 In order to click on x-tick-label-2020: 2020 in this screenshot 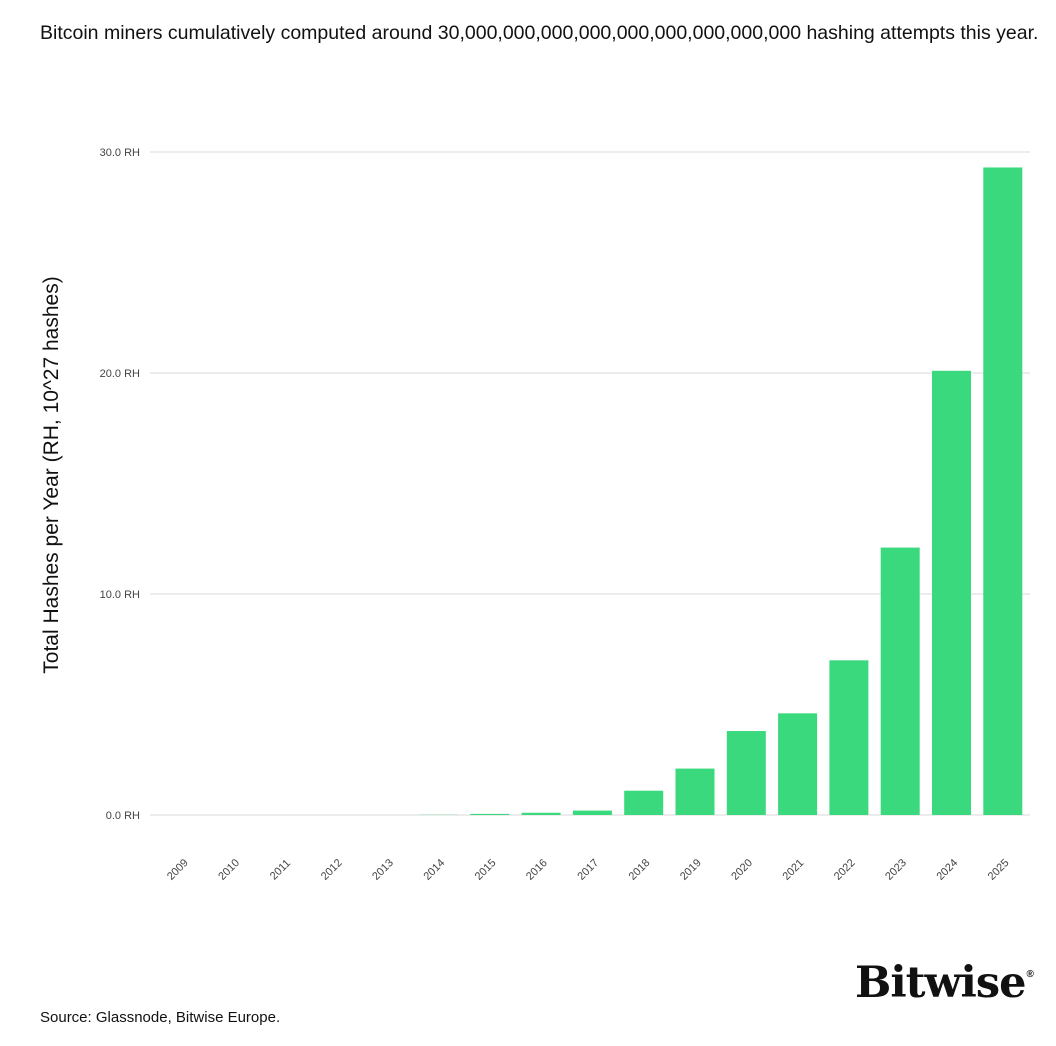, I will do `click(742, 870)`.